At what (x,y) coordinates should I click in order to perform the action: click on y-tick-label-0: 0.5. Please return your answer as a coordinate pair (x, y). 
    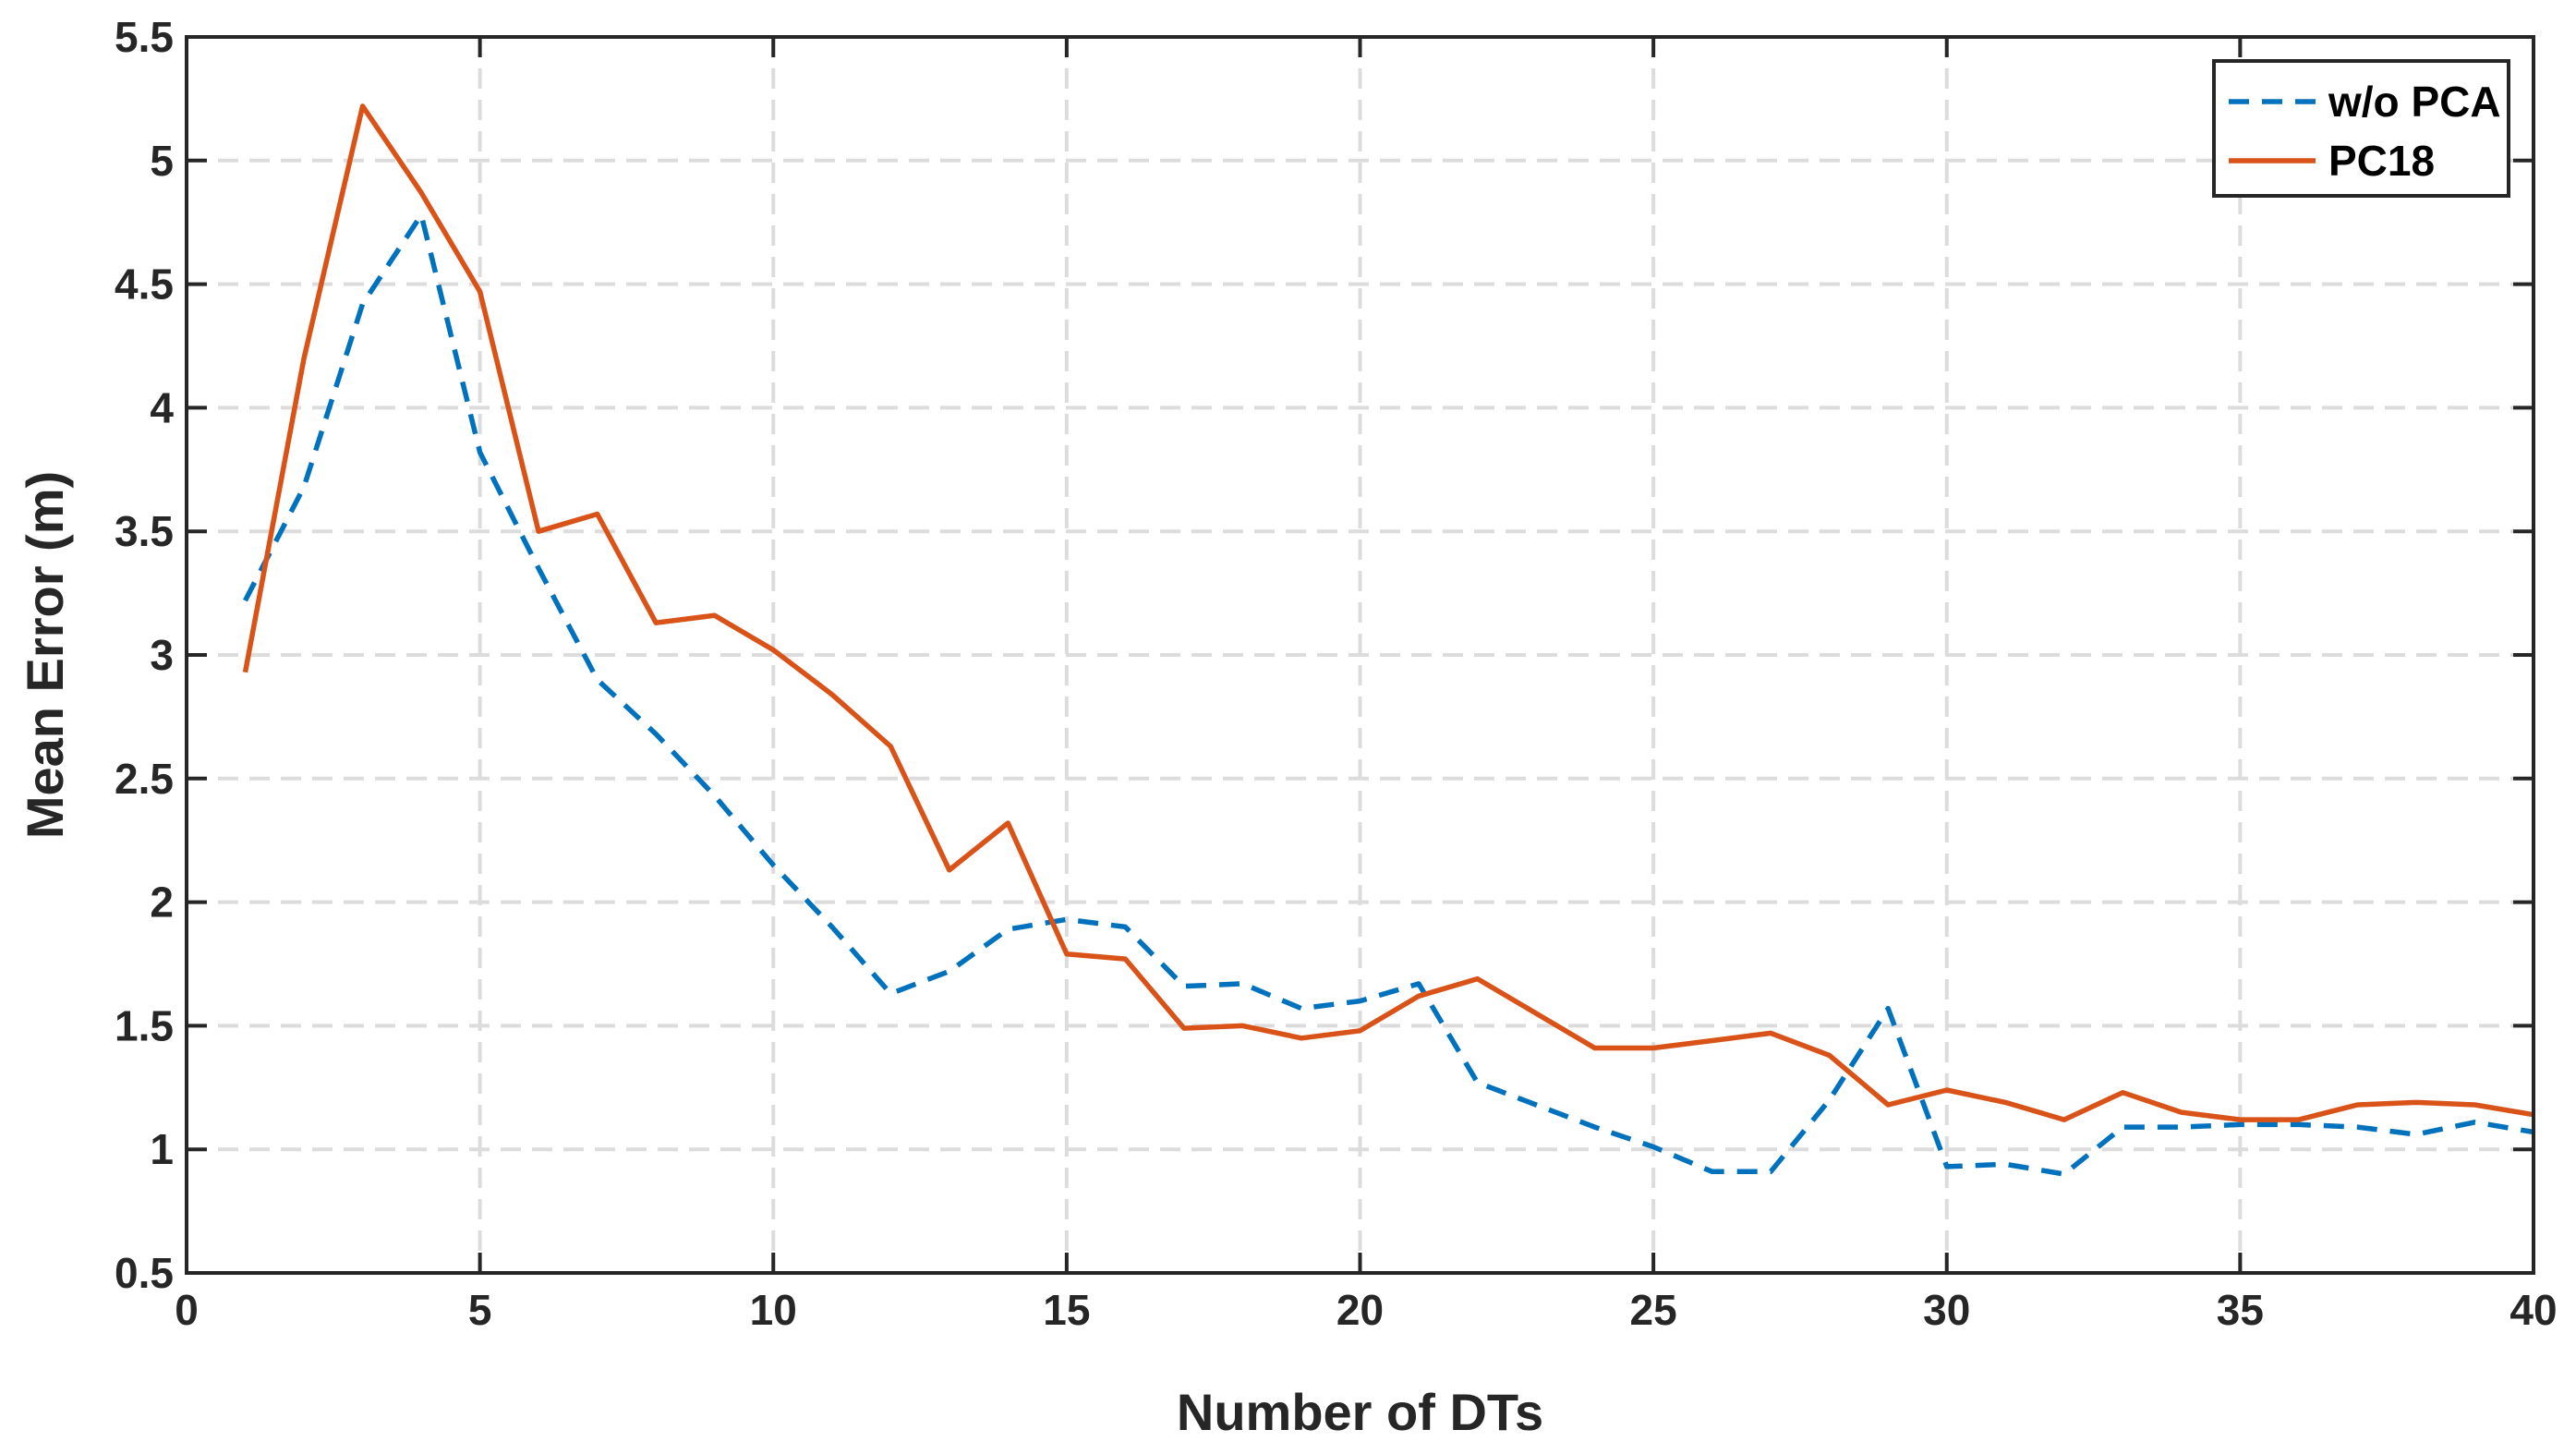
    Looking at the image, I should click on (144, 1273).